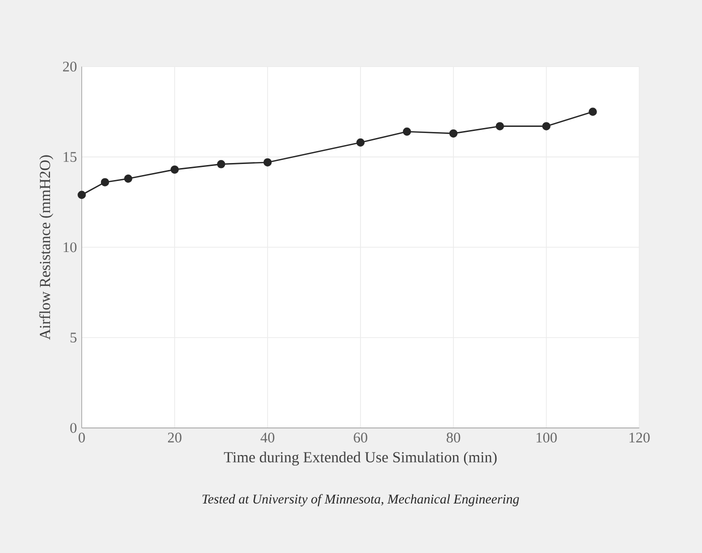 The width and height of the screenshot is (702, 553). What do you see at coordinates (360, 459) in the screenshot?
I see `x-axis-title: Time during Extended Use Simulation (min)` at bounding box center [360, 459].